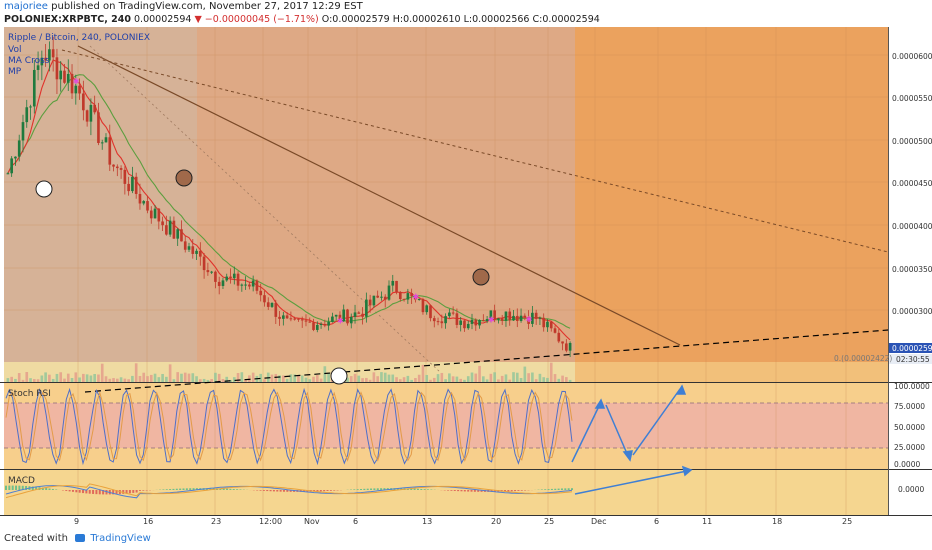  I want to click on username-link: majoriee, so click(26, 6).